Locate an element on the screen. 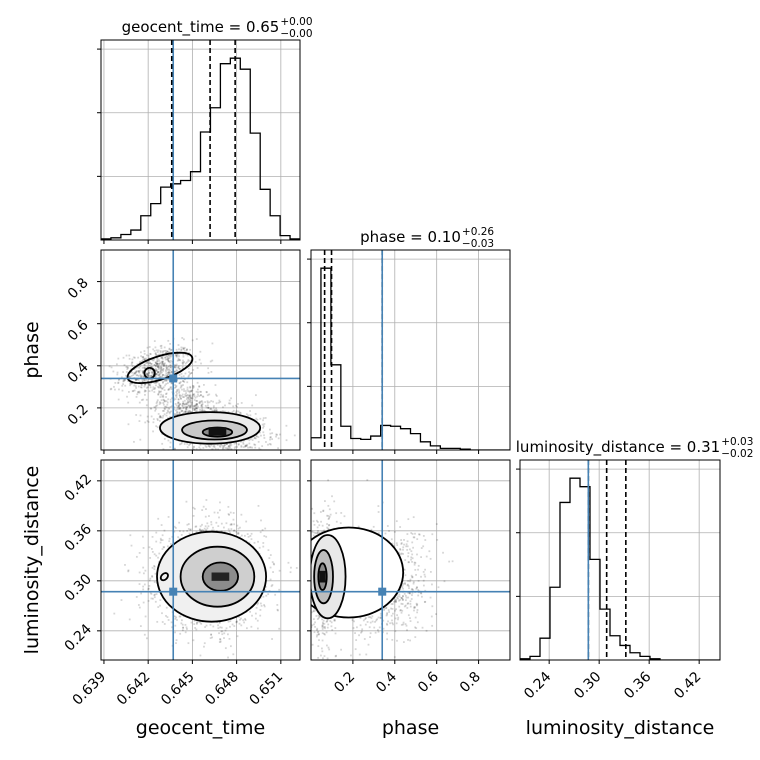 The image size is (760, 760). panel-frame is located at coordinates (410, 350).